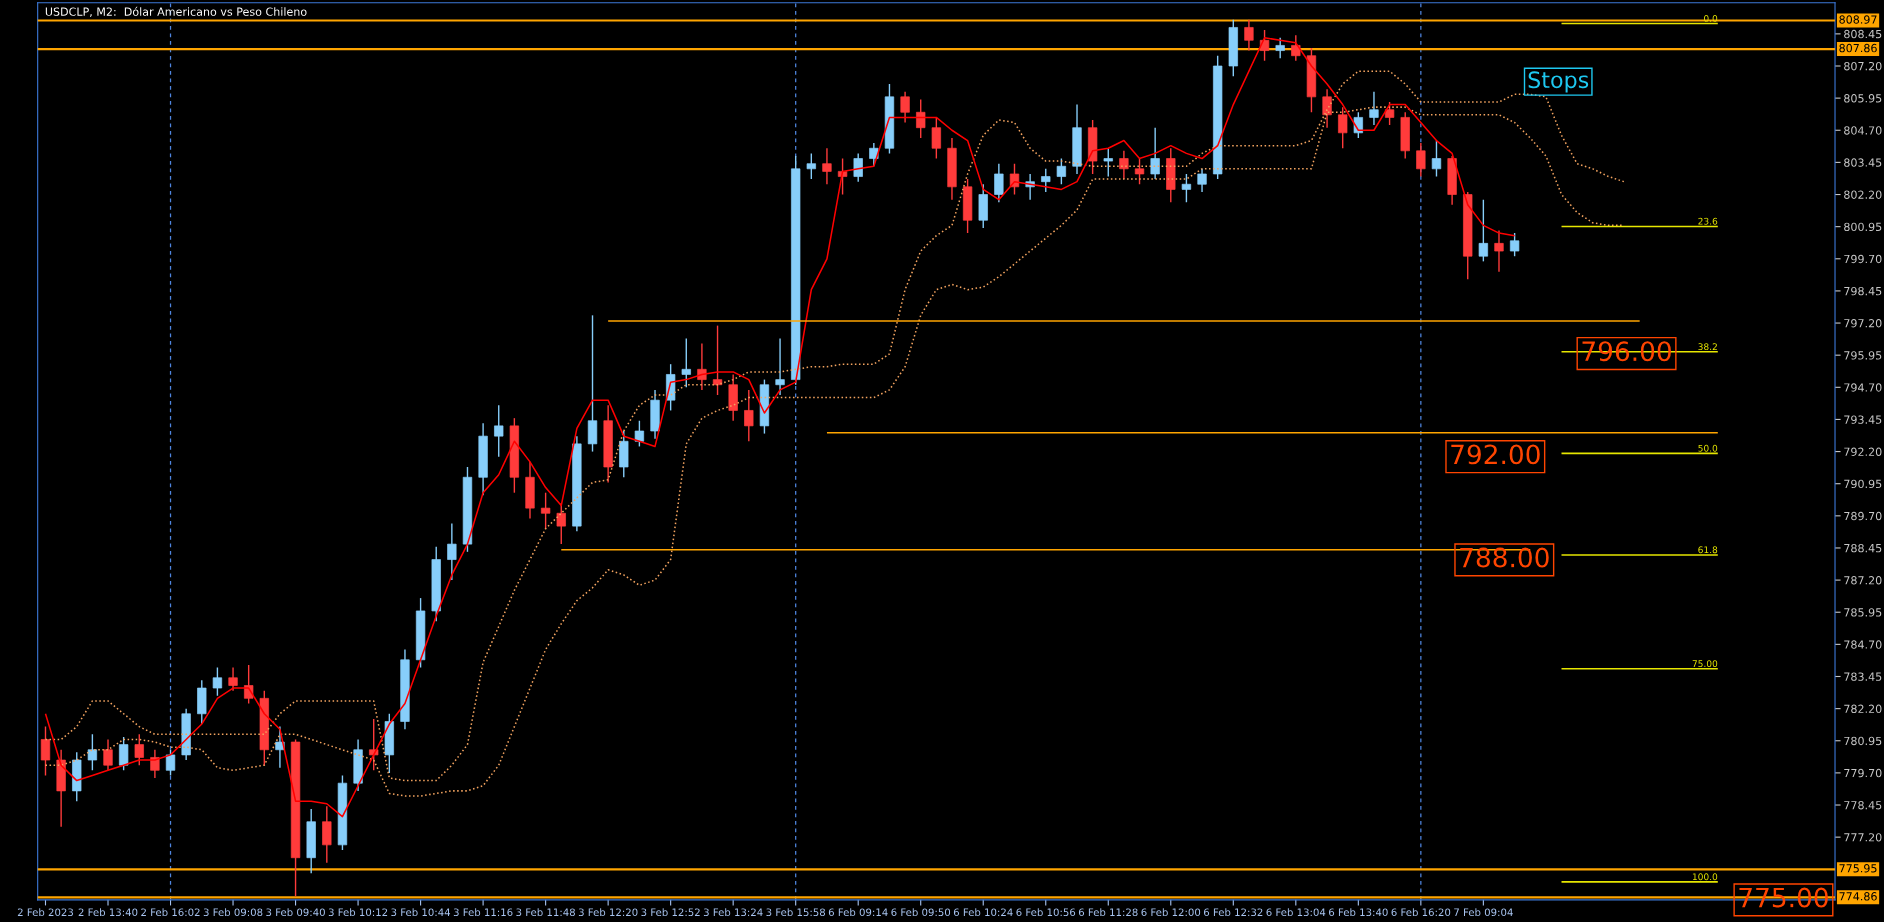 Image resolution: width=1884 pixels, height=922 pixels. I want to click on y-tick-label: 794.70, so click(1863, 387).